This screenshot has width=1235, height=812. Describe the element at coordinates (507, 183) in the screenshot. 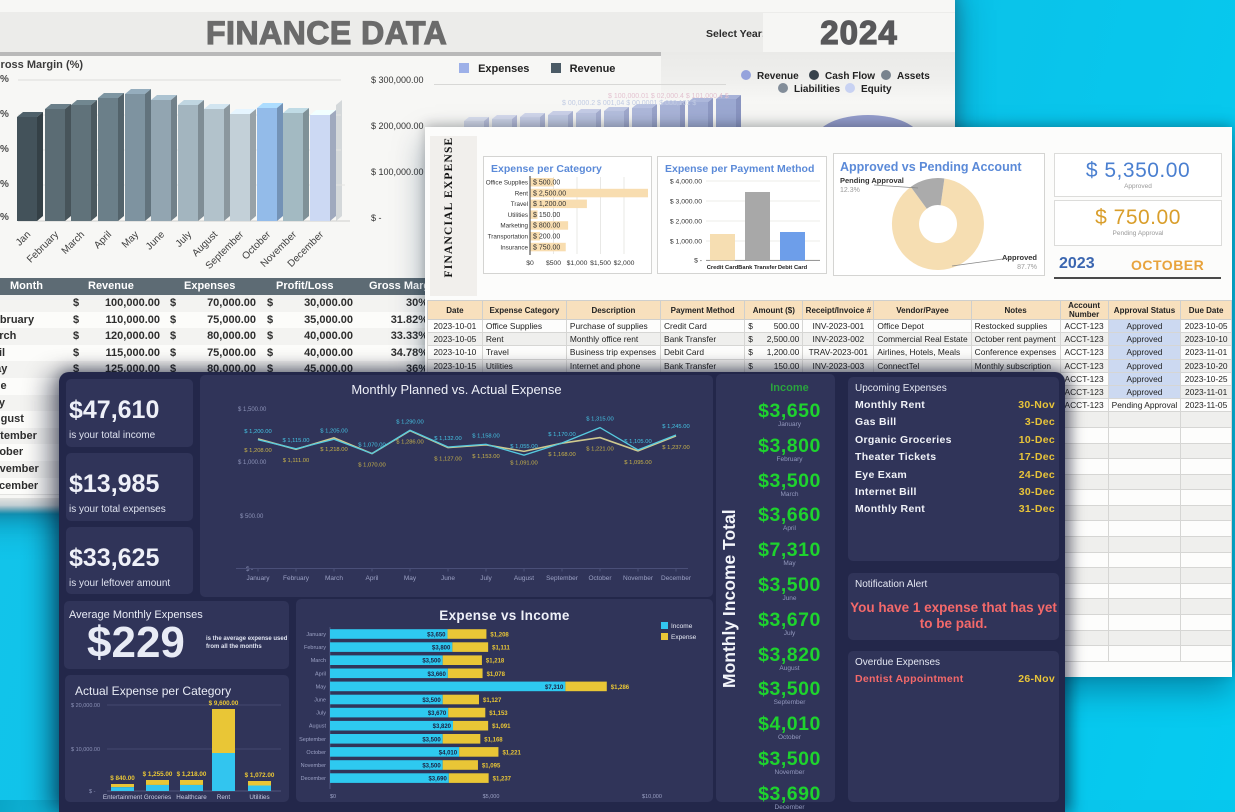

I see `svg-text: Office Supplies` at that location.